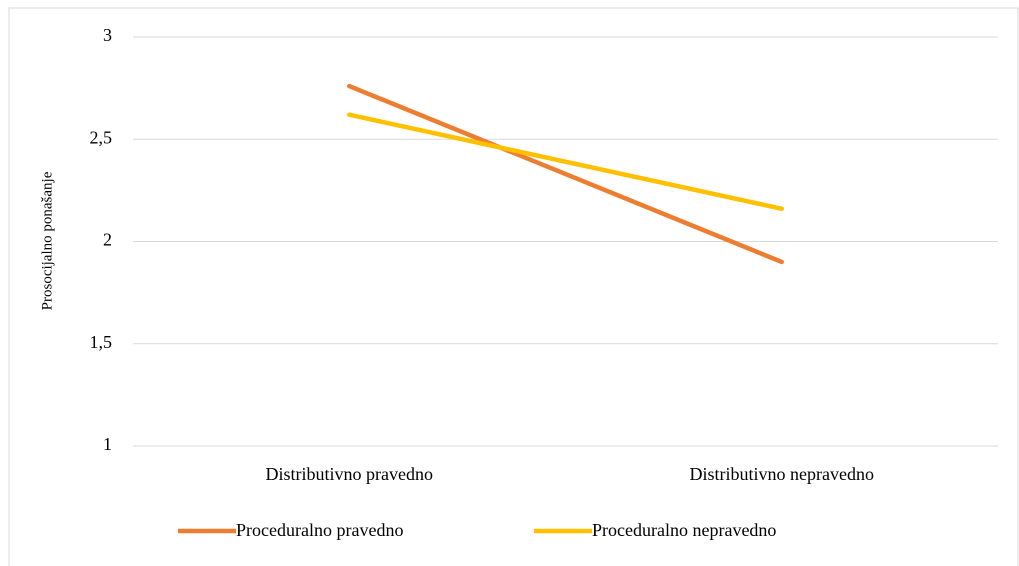 The width and height of the screenshot is (1019, 566). Describe the element at coordinates (782, 474) in the screenshot. I see `x-tick-label: Distributivno nepravedno` at that location.